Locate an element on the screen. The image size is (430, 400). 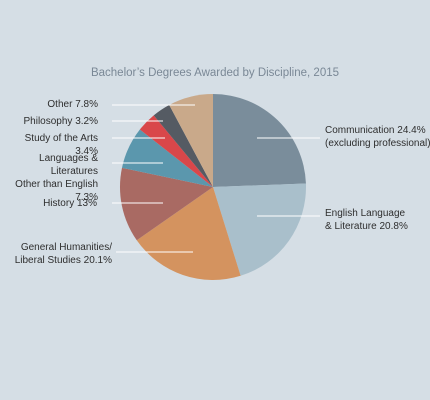
category-name: Study of the Arts is located at coordinates (61, 138).